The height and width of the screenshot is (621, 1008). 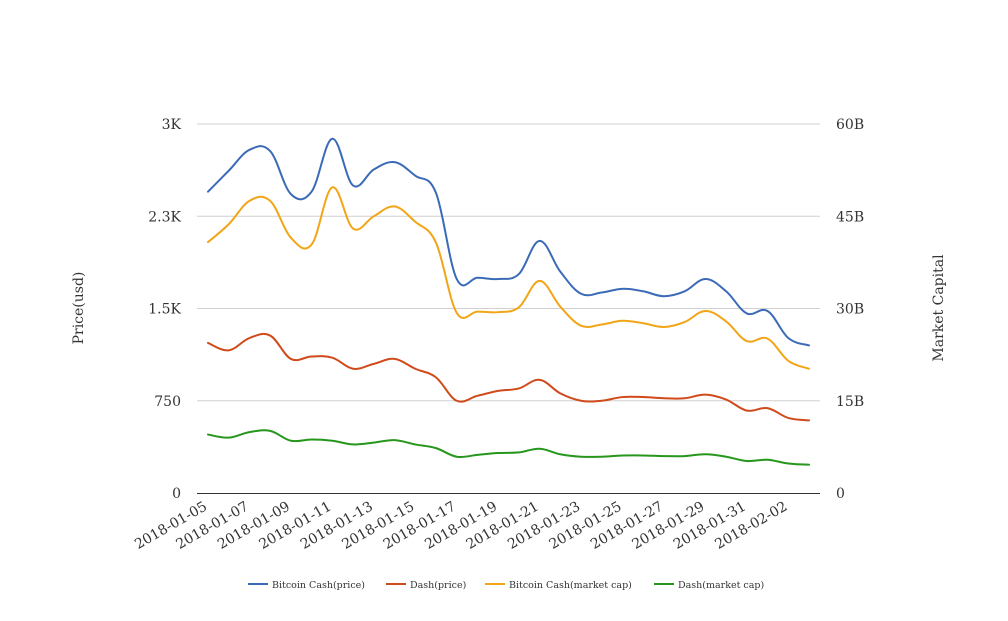 I want to click on series-line-dash-price, so click(x=508, y=377).